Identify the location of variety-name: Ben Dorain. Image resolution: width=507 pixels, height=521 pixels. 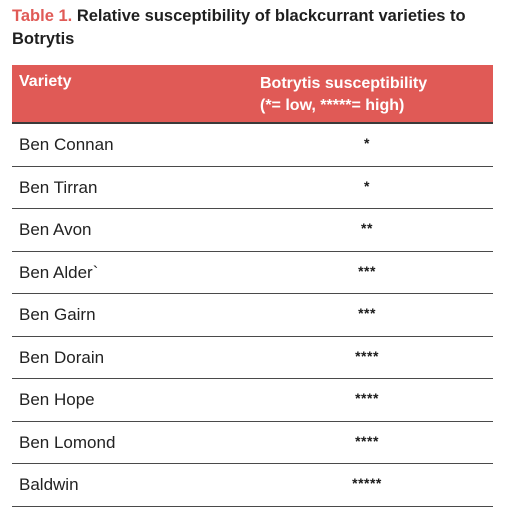
(62, 357).